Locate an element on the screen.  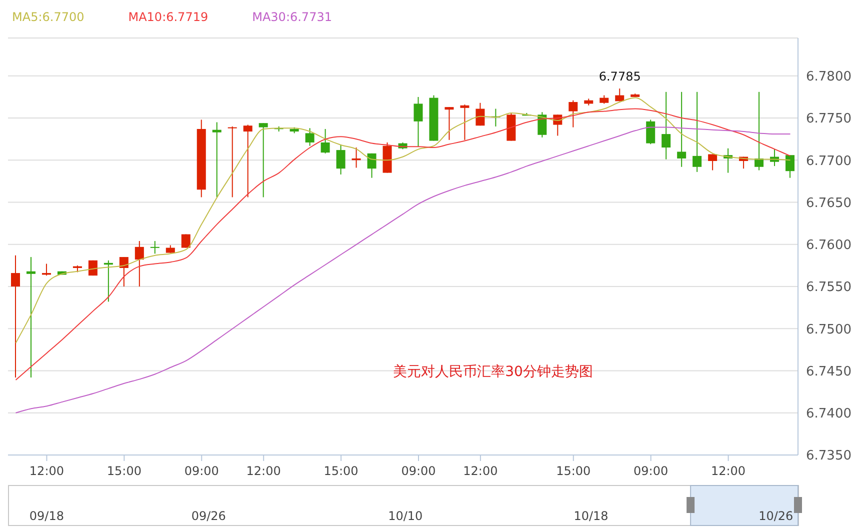
text: MA10:6.7719 is located at coordinates (168, 17).